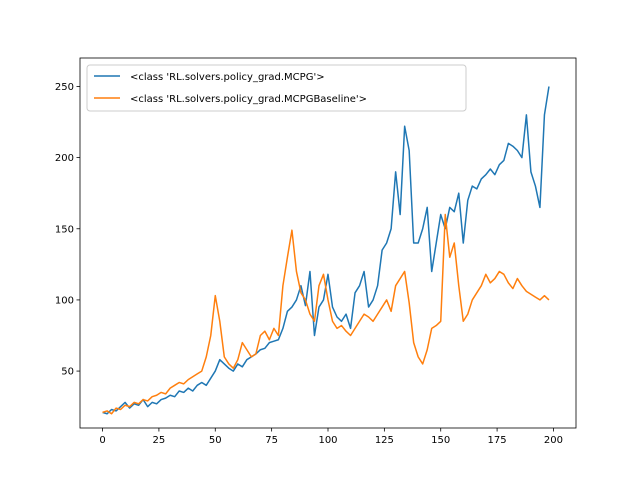  I want to click on y-tick-label: 200, so click(64, 158).